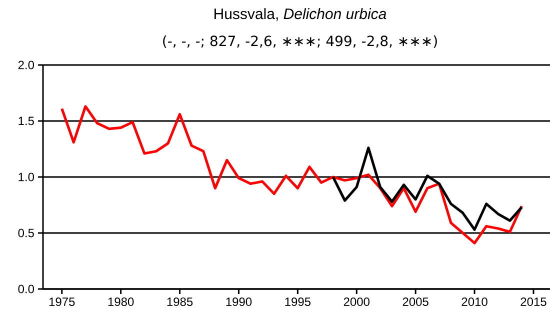 Image resolution: width=560 pixels, height=331 pixels. I want to click on x-tick-label: 1990, so click(239, 302).